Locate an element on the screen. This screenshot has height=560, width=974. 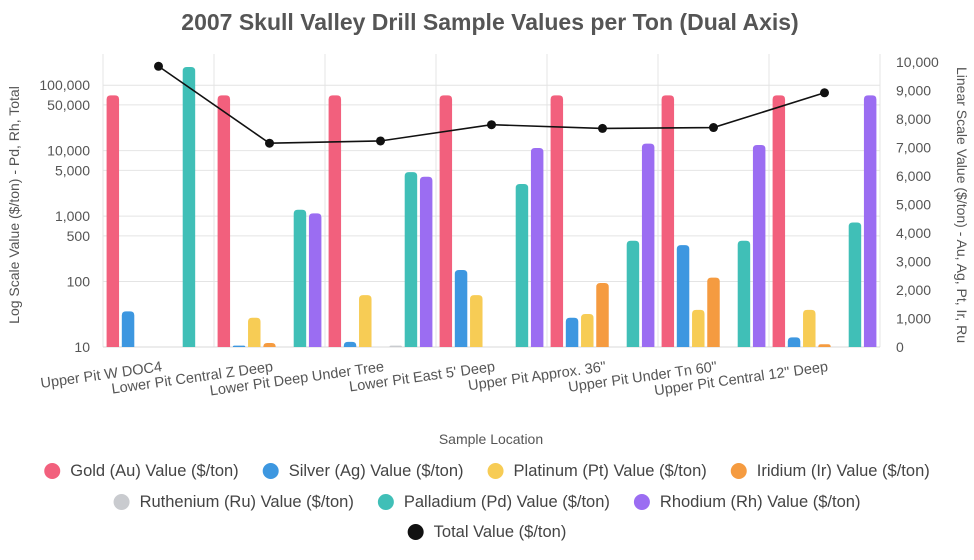
left-axis-ticks: 10 100 500 1,000 5,000 10,000 50,000 100,000 is located at coordinates (64, 216).